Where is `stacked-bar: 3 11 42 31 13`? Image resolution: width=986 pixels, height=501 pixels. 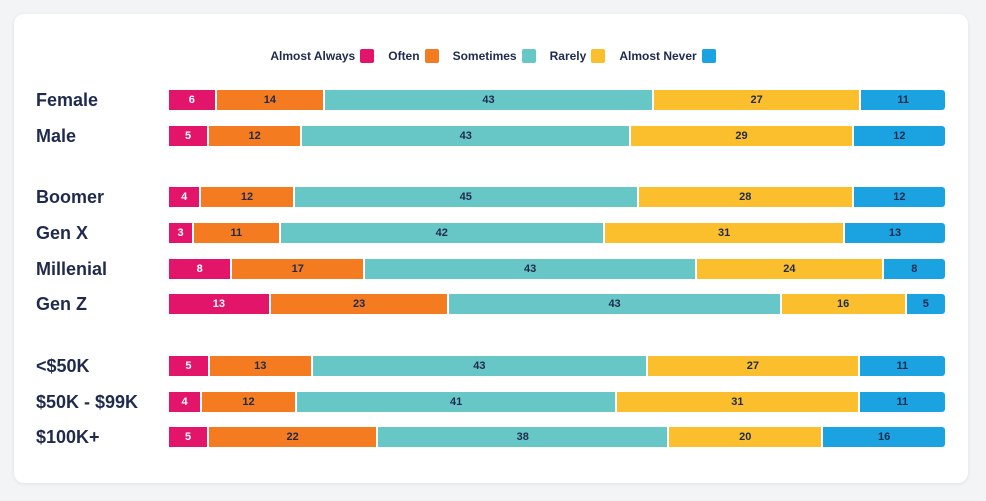
stacked-bar: 3 11 42 31 13 is located at coordinates (557, 233).